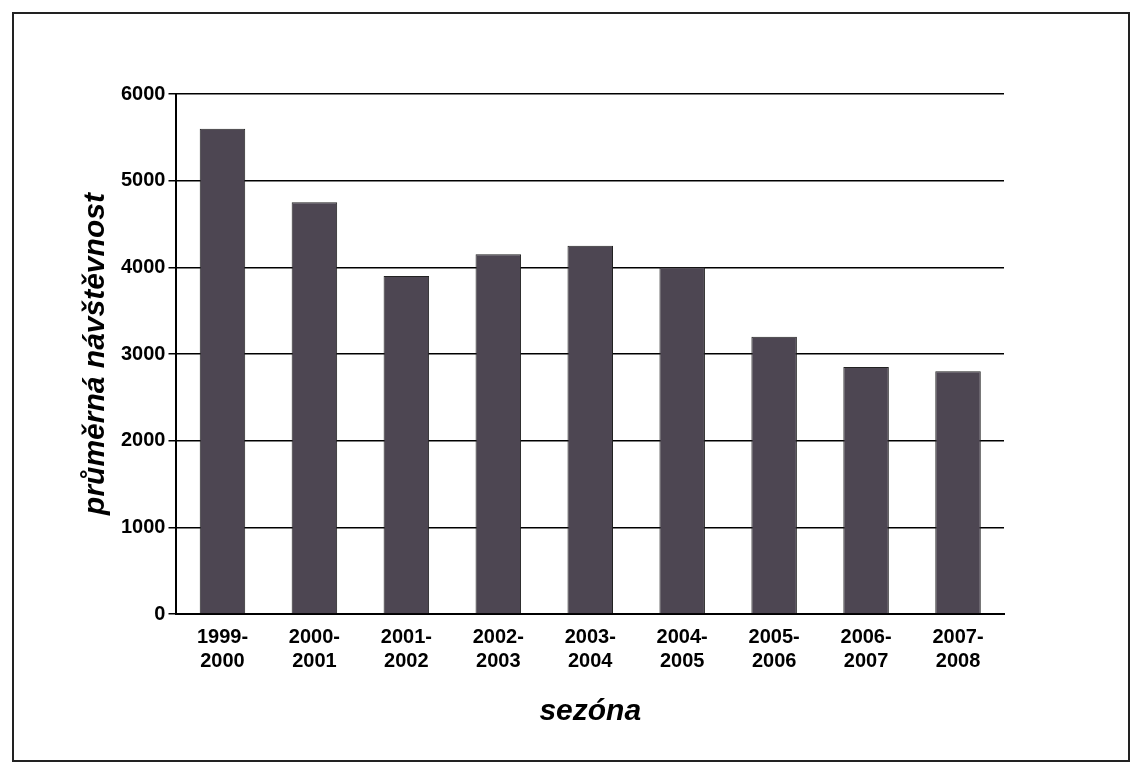  I want to click on y-tick-label: 6000, so click(143, 92).